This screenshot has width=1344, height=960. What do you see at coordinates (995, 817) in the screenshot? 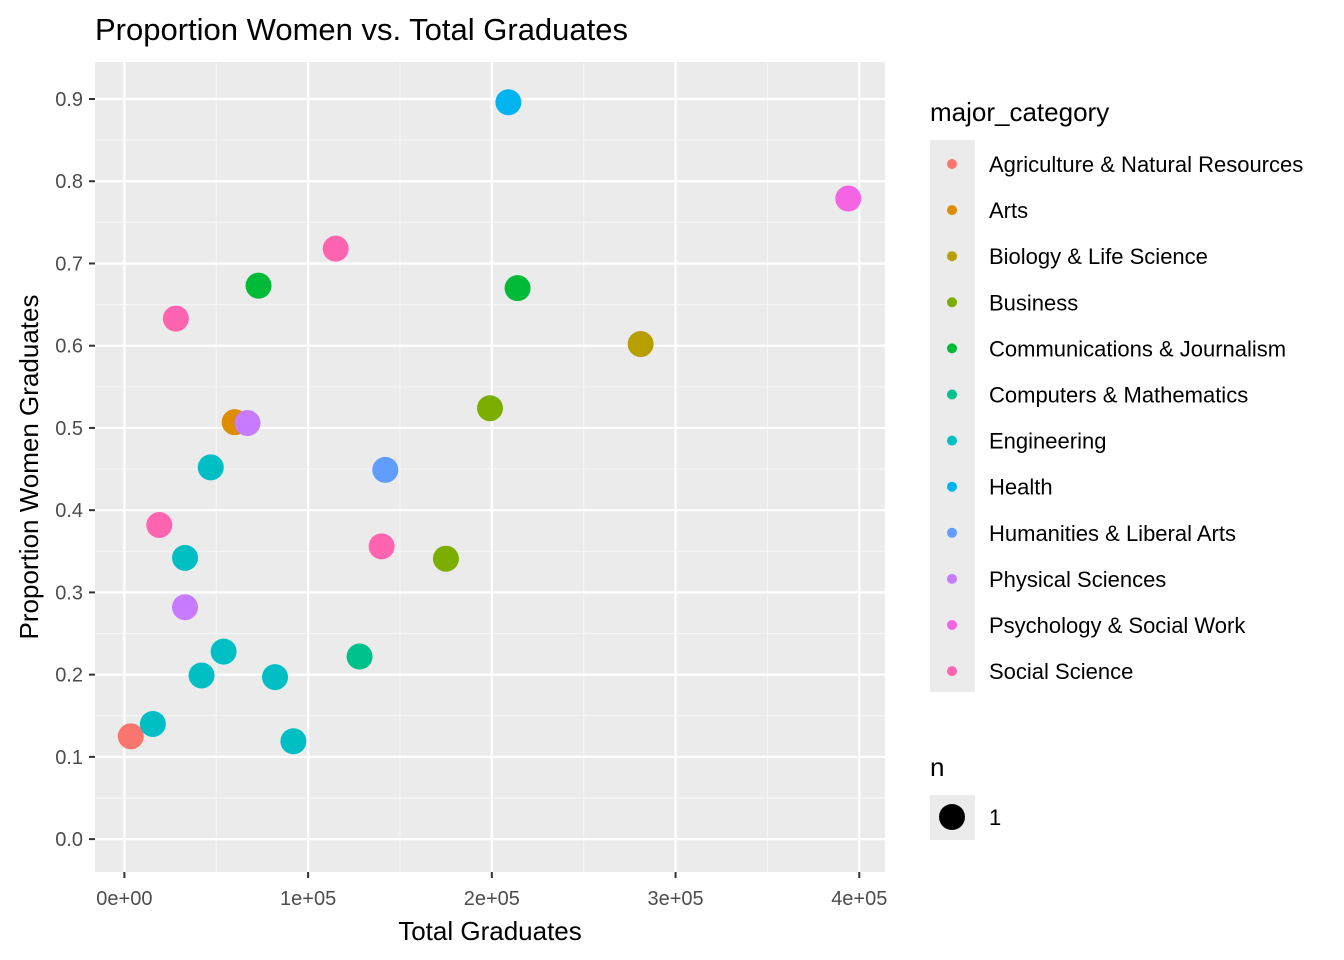
I see `legend-size-label: 1` at bounding box center [995, 817].